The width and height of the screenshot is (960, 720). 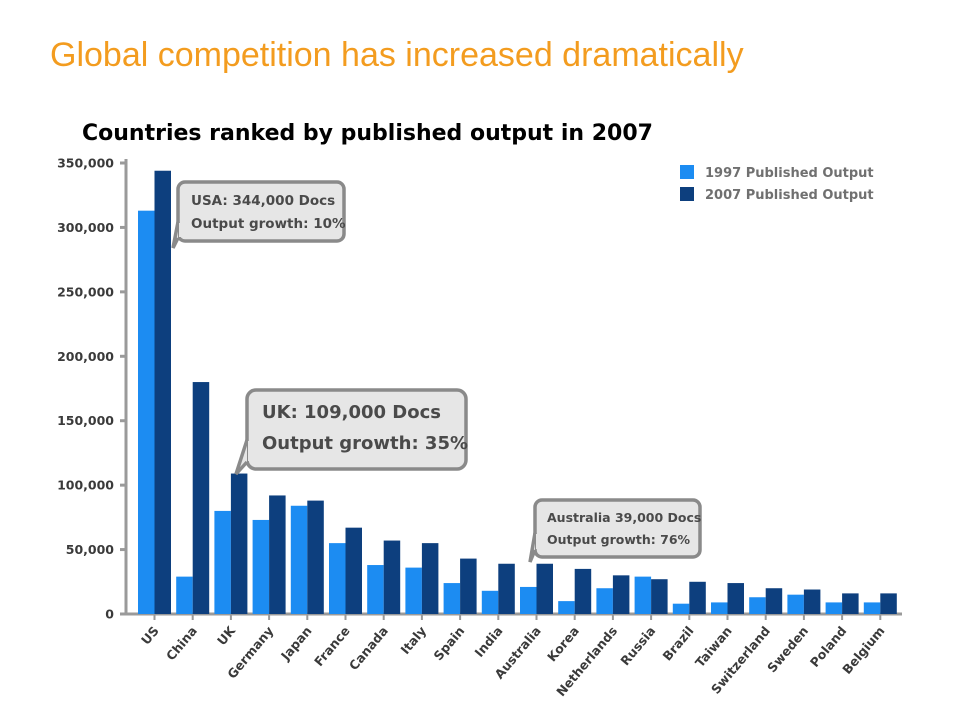 I want to click on category-label: UK, so click(x=226, y=635).